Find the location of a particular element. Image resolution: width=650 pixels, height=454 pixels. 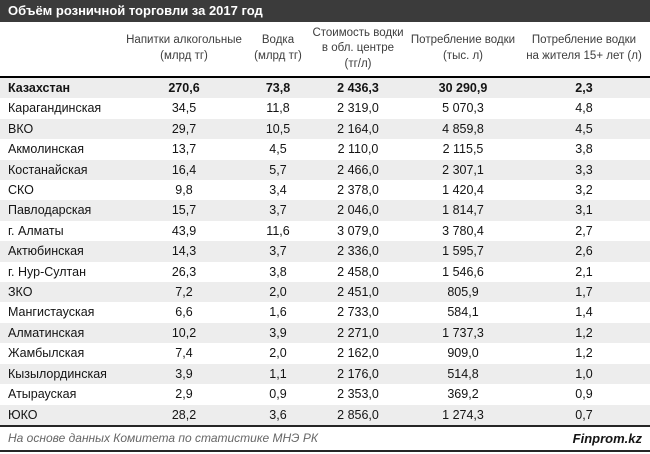

region-cell: г. Алматы is located at coordinates (36, 230).